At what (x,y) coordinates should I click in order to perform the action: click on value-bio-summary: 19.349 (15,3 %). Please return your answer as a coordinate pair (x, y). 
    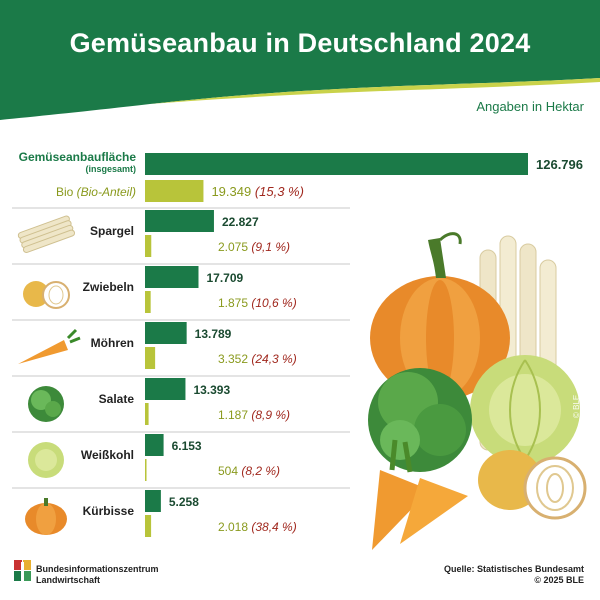
    Looking at the image, I should click on (257, 191).